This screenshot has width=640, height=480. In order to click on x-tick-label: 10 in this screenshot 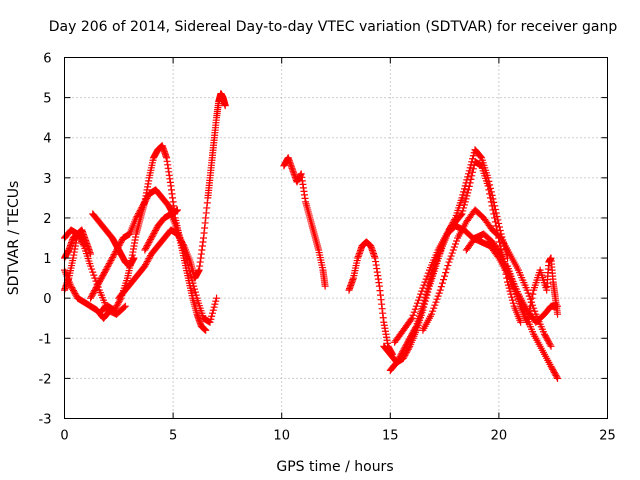, I will do `click(281, 436)`.